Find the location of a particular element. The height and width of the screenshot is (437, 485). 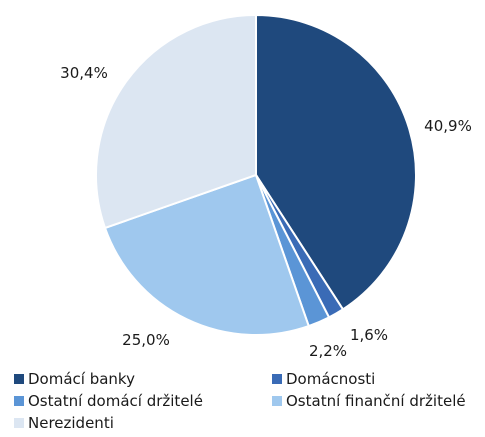

legend-label-ostatni-domaci: Ostatní domácí držitelé is located at coordinates (115, 401).